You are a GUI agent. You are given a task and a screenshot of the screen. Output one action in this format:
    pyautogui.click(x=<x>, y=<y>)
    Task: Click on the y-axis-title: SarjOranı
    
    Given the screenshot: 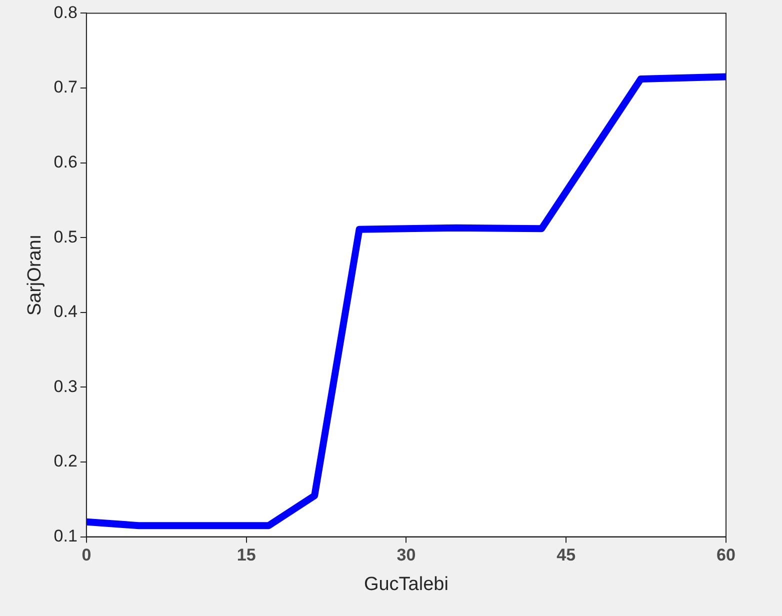 What is the action you would take?
    pyautogui.click(x=35, y=275)
    